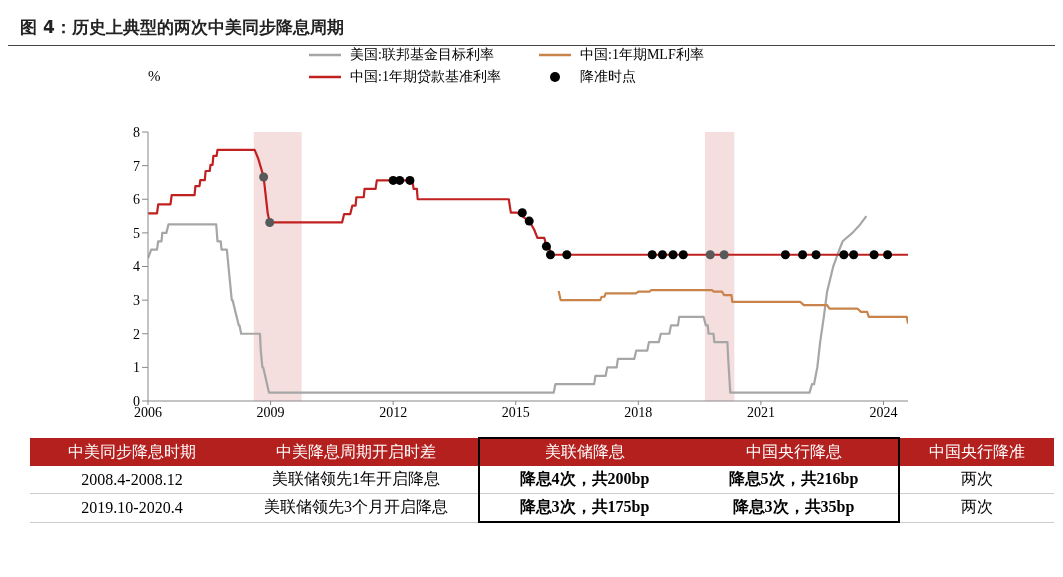 The width and height of the screenshot is (1063, 577). I want to click on text: 2008.4-2008.12, so click(132, 480).